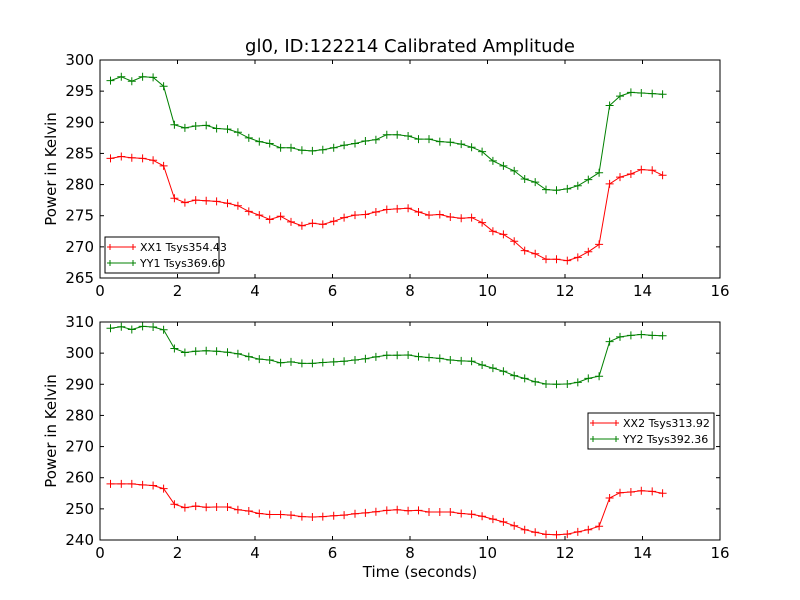  Describe the element at coordinates (162, 255) in the screenshot. I see `legend-box` at that location.